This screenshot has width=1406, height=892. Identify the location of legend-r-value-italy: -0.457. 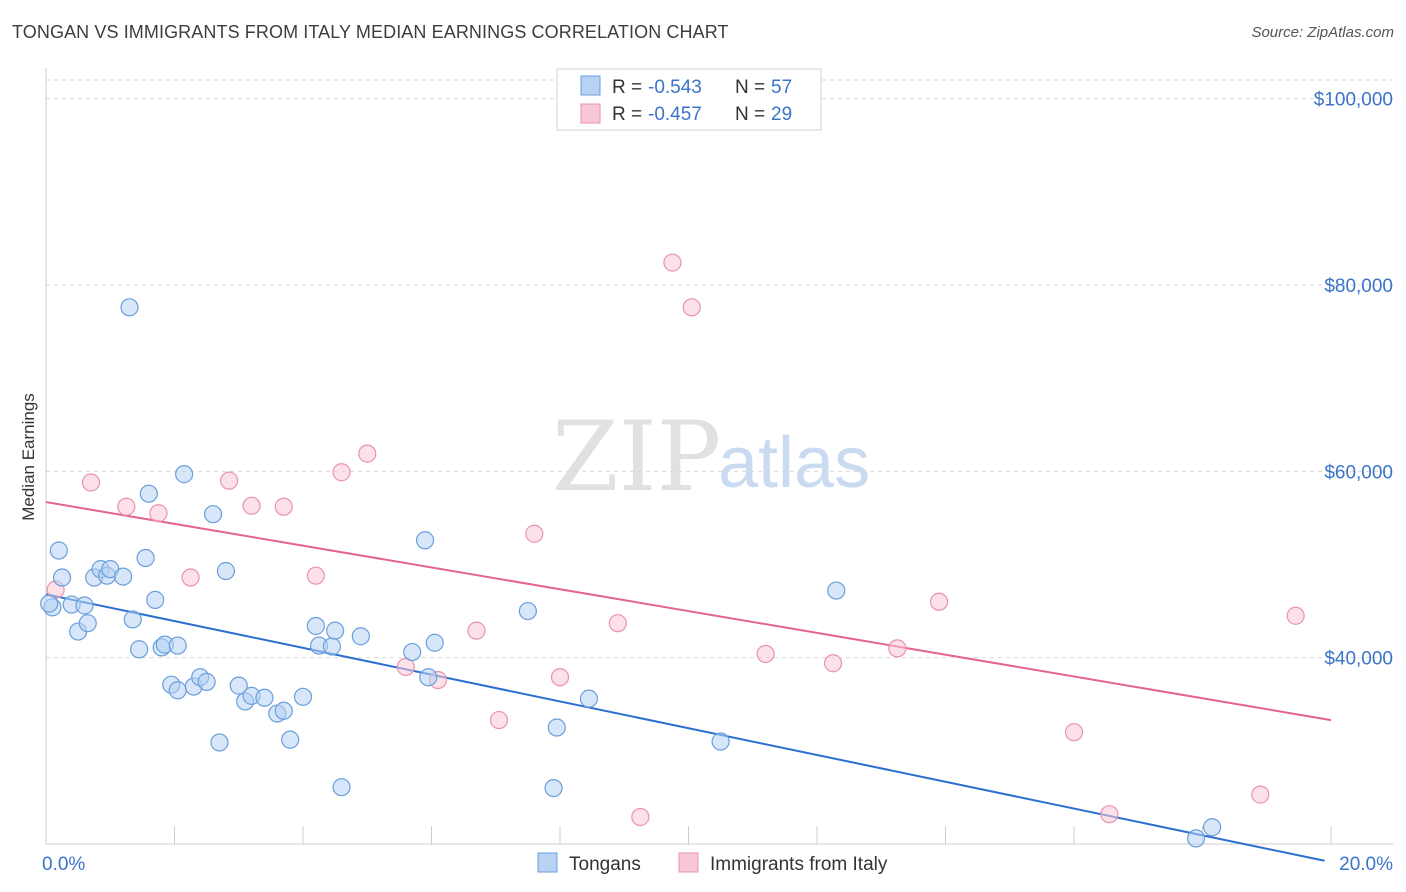
(675, 114).